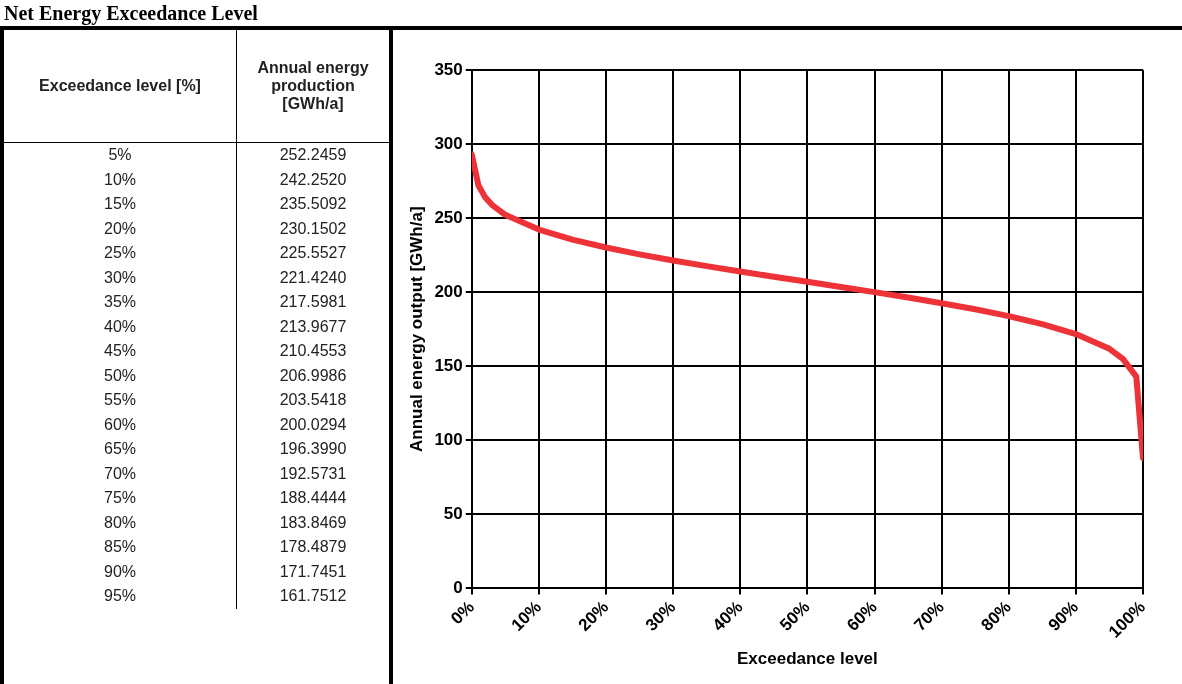 Image resolution: width=1182 pixels, height=684 pixels. Describe the element at coordinates (313, 449) in the screenshot. I see `text: 196.3990` at that location.